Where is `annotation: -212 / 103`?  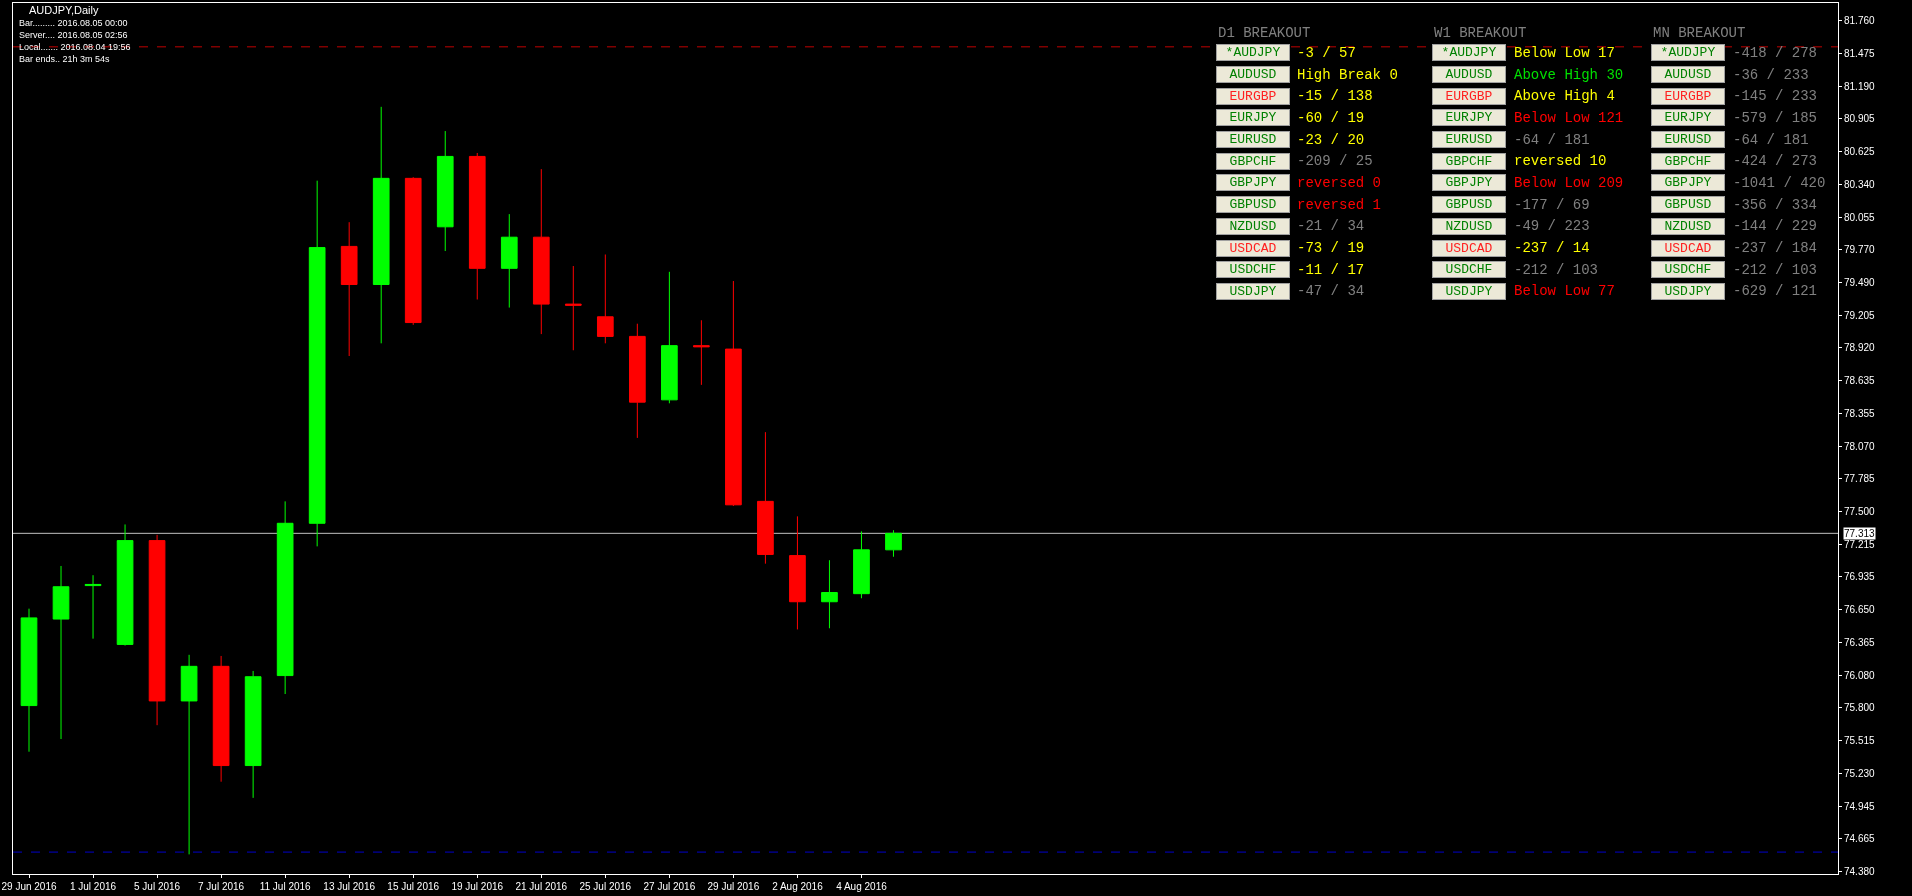
annotation: -212 / 103 is located at coordinates (1556, 270).